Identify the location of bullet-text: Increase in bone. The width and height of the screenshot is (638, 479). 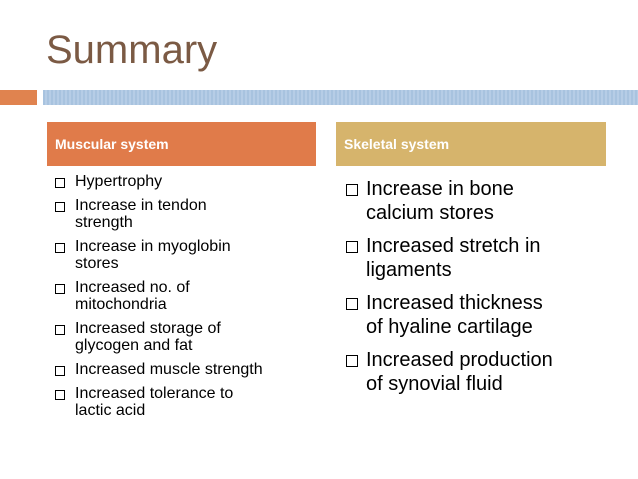
(440, 189).